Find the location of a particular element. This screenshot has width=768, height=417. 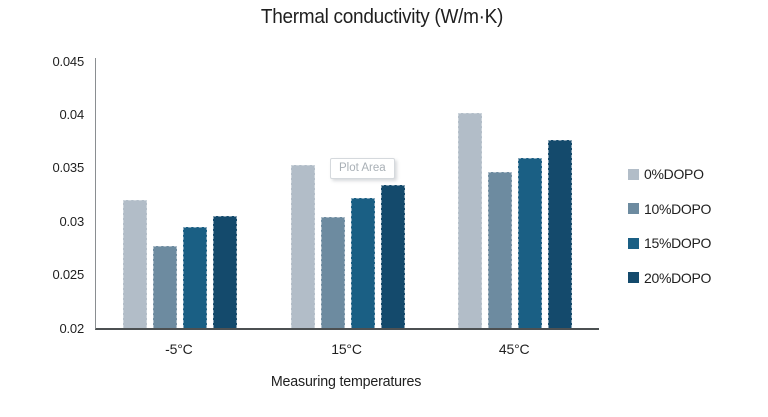

bar-20%DOPO--5°C is located at coordinates (224, 271).